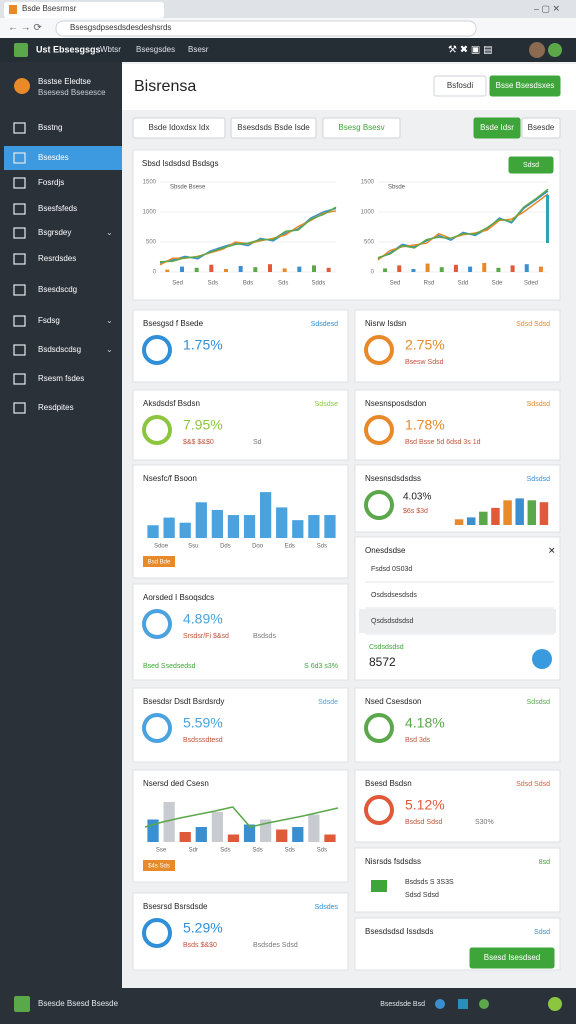  I want to click on card-title: Onesdsdse, so click(385, 550).